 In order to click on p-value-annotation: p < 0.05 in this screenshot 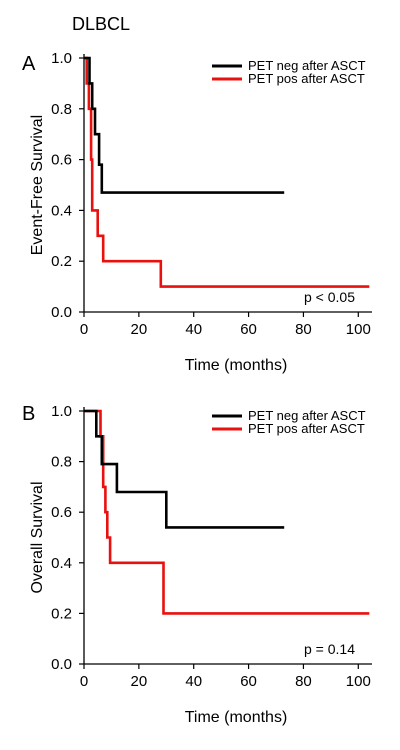, I will do `click(329, 297)`.